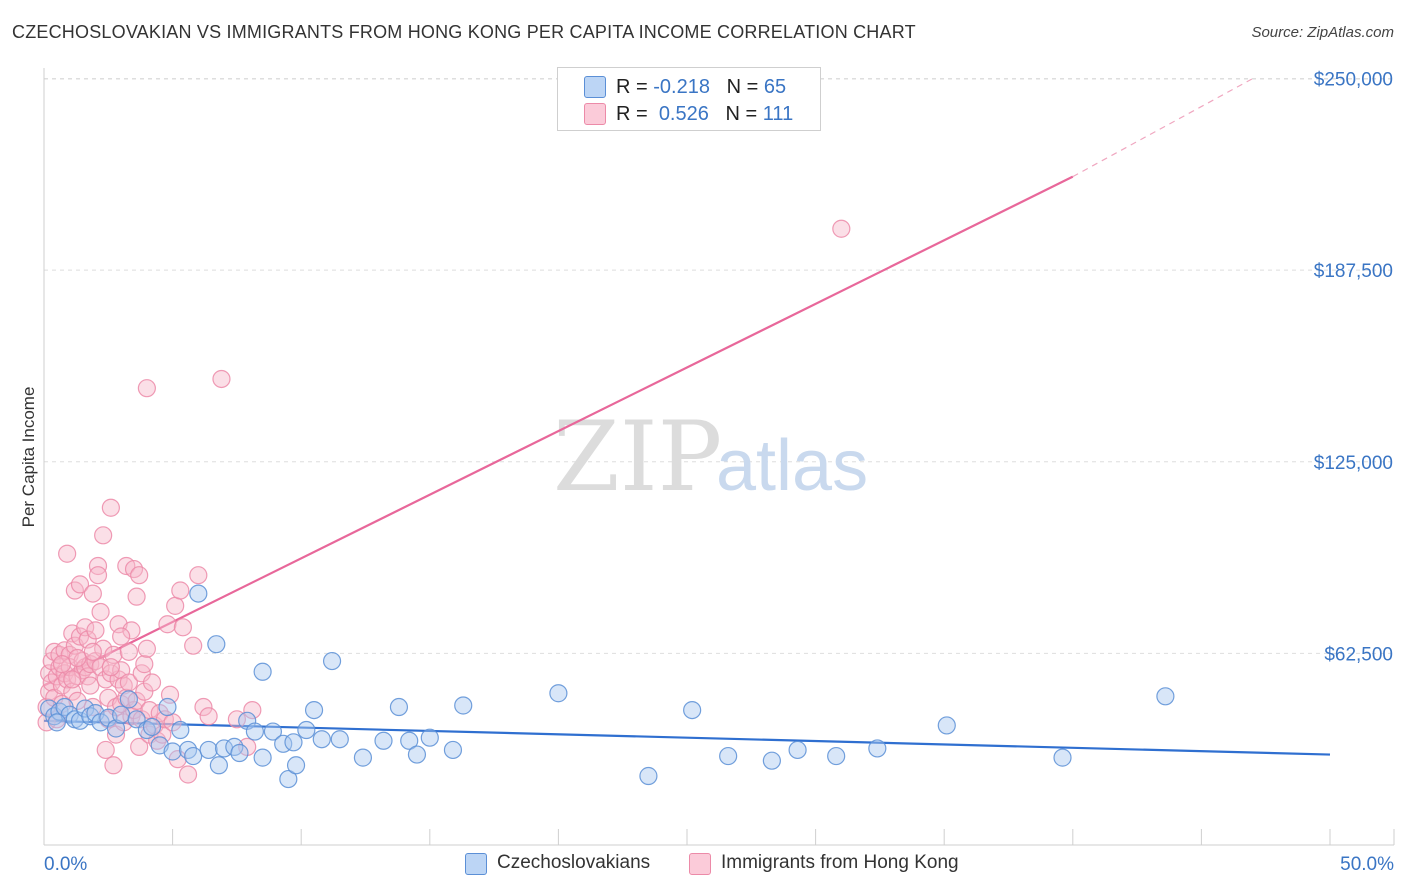  Describe the element at coordinates (28, 457) in the screenshot. I see `y-axis-label: Per Capita Income` at that location.